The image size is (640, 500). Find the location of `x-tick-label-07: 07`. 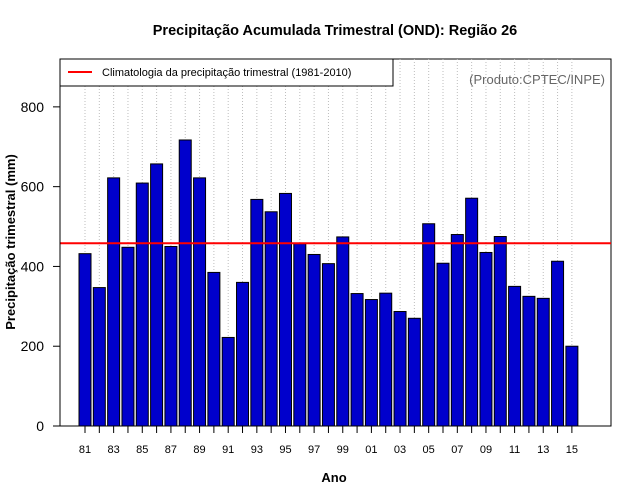

x-tick-label-07: 07 is located at coordinates (457, 450).